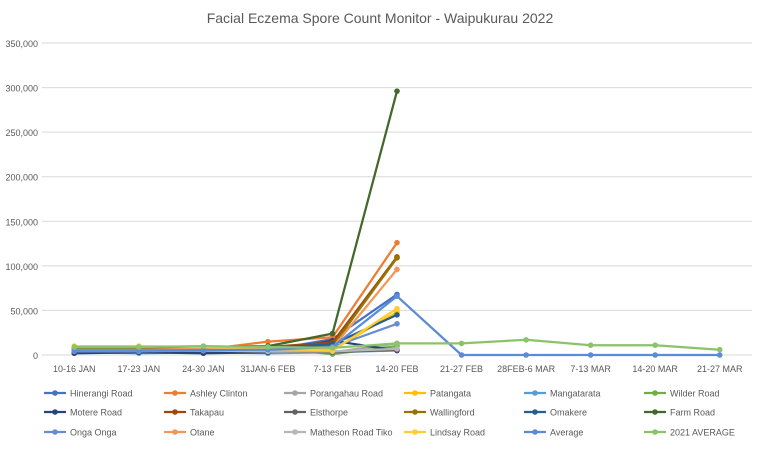  What do you see at coordinates (526, 369) in the screenshot?
I see `x-tick-label: 28FEB-6 MAR` at bounding box center [526, 369].